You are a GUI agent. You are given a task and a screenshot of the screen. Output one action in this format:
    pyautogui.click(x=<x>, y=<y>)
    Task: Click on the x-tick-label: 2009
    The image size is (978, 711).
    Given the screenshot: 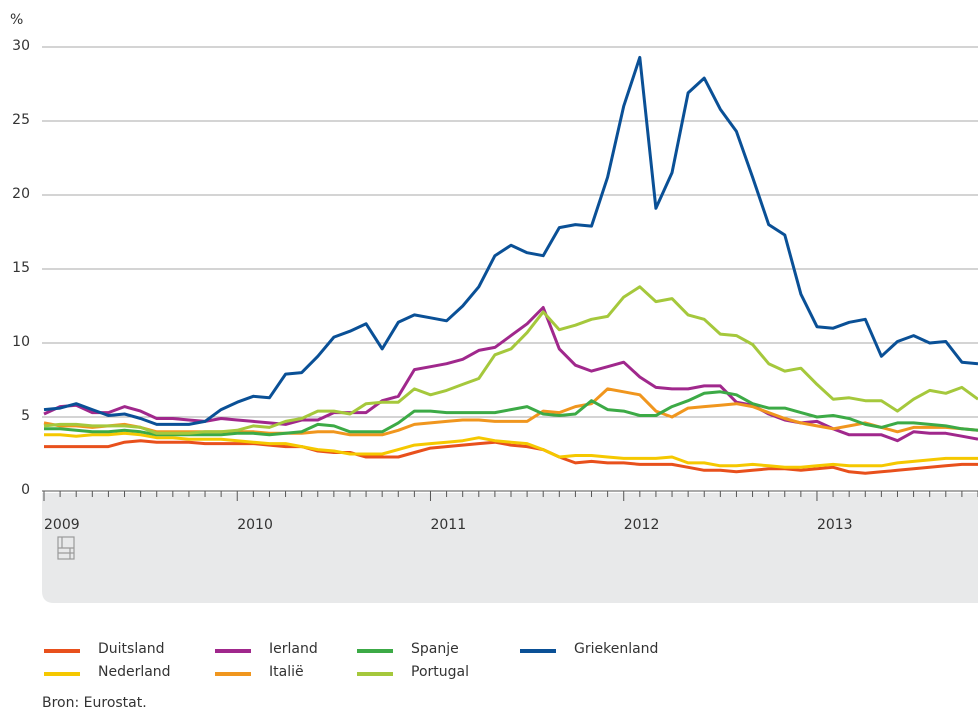 What is the action you would take?
    pyautogui.click(x=62, y=525)
    